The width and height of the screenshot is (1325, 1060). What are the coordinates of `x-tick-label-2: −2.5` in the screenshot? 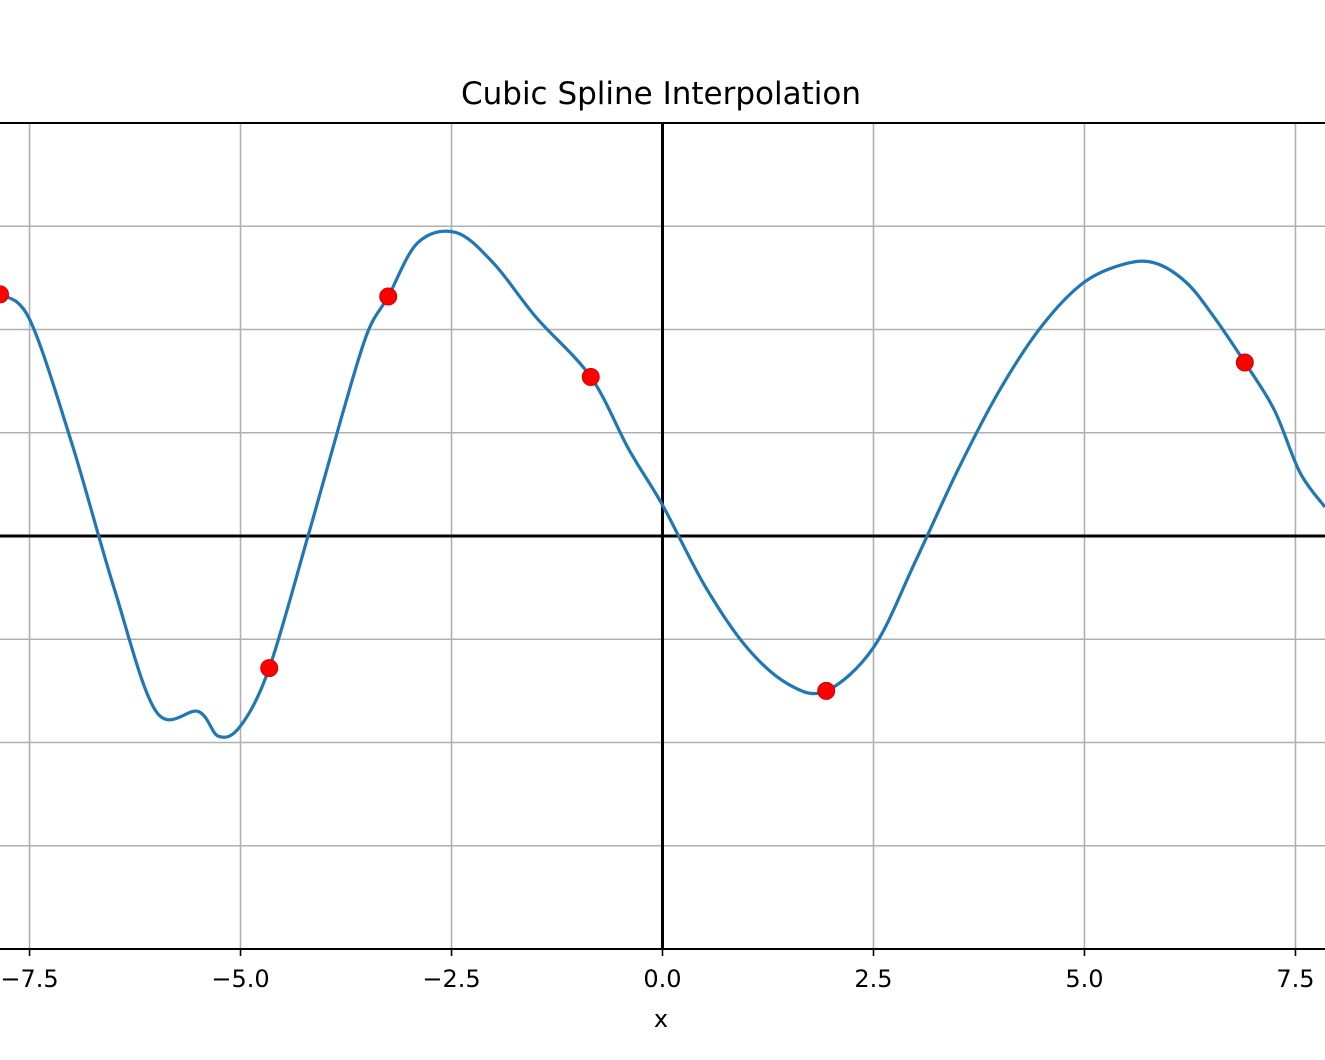 It's located at (451, 979).